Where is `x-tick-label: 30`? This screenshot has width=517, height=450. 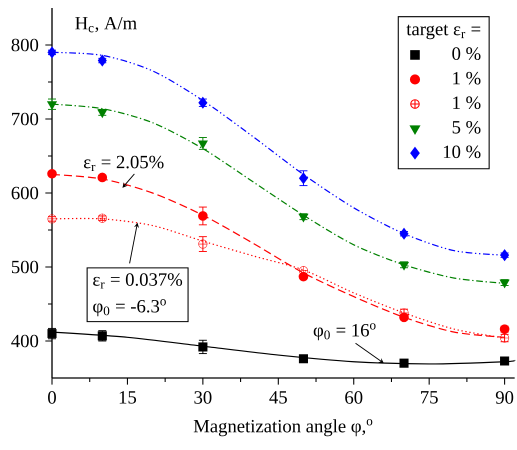
x-tick-label: 30 is located at coordinates (203, 397).